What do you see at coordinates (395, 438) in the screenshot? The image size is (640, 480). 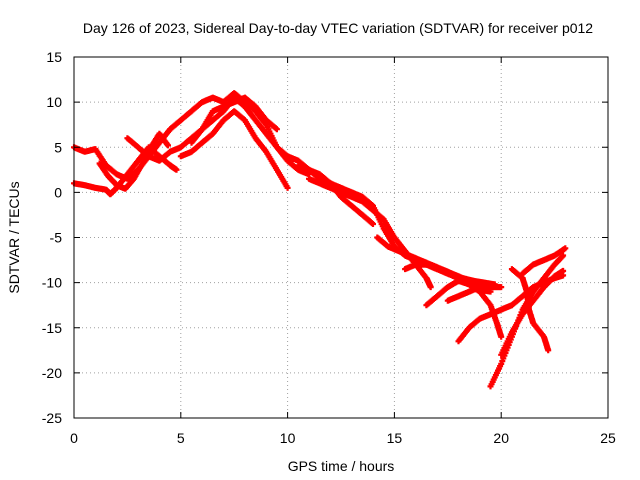 I see `x-tick-label: 15` at bounding box center [395, 438].